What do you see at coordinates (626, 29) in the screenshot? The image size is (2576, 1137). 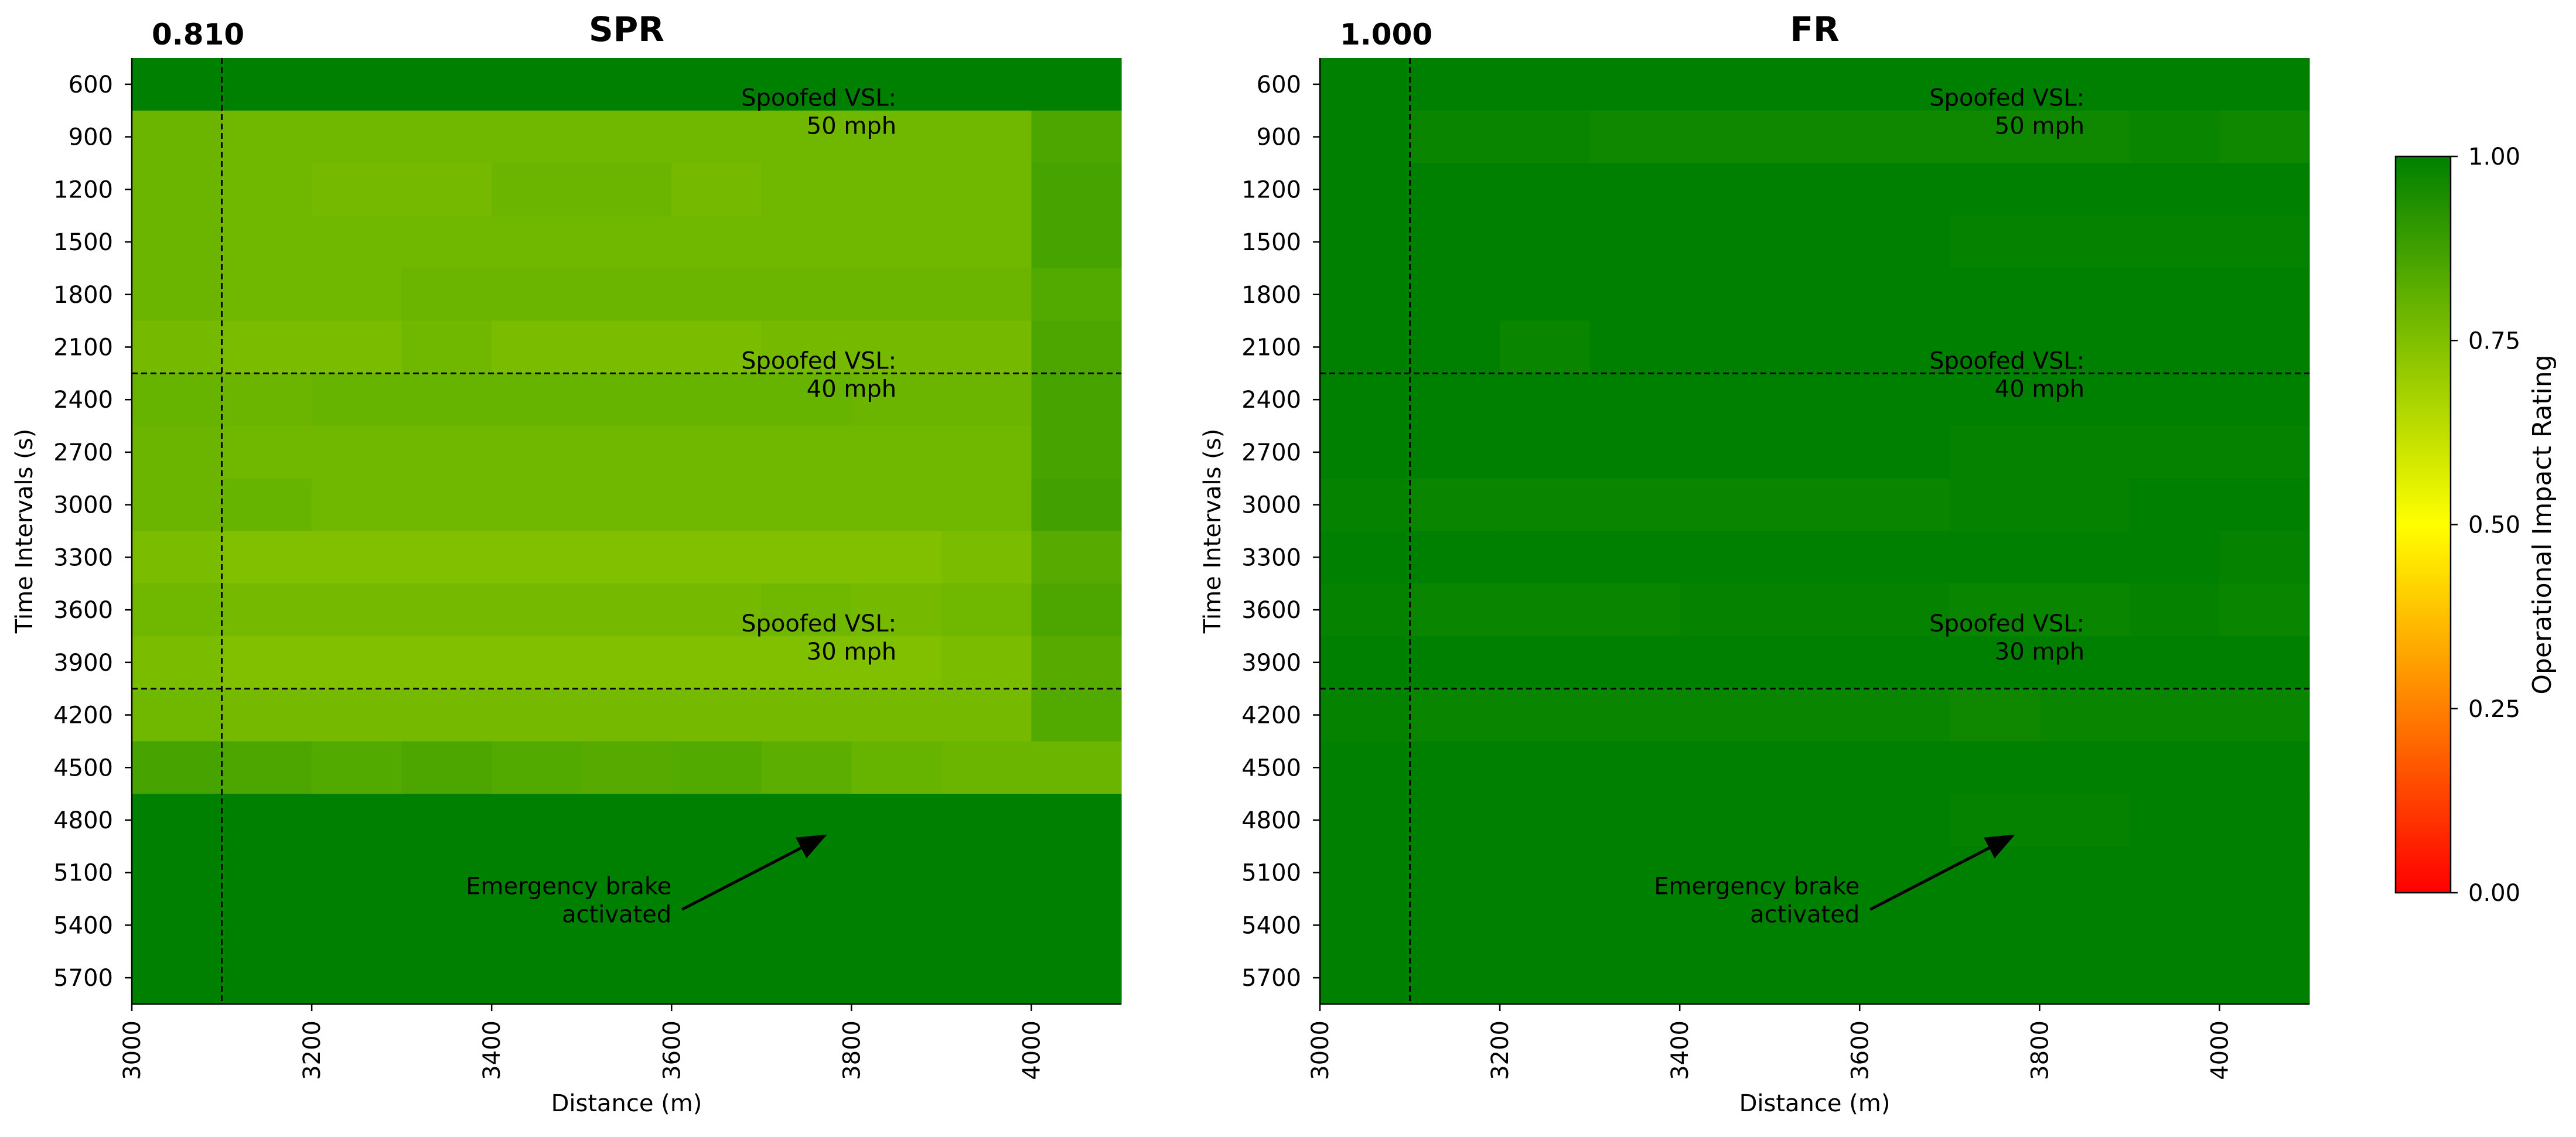 I see `chart-title: SPR` at bounding box center [626, 29].